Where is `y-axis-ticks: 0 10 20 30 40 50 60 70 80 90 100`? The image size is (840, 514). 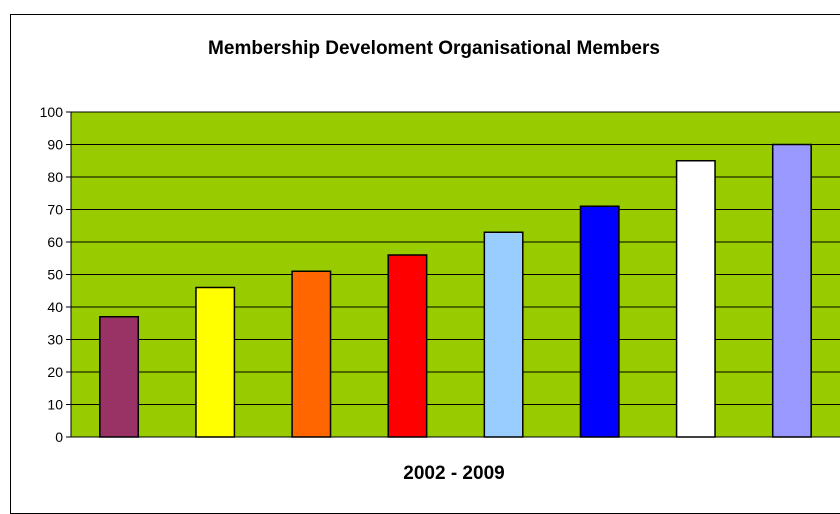 y-axis-ticks: 0 10 20 30 40 50 60 70 80 90 100 is located at coordinates (55, 274).